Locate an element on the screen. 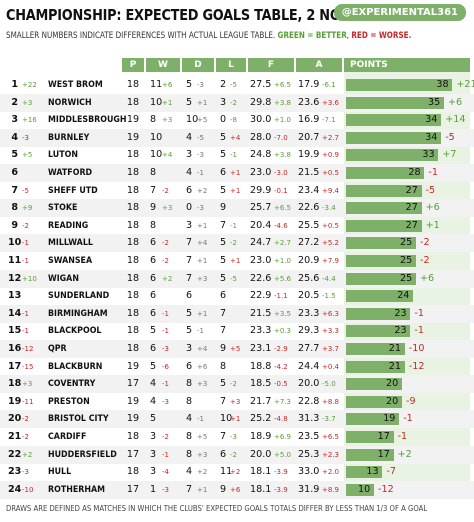  goals-against-cell: 24.4 is located at coordinates (309, 366).